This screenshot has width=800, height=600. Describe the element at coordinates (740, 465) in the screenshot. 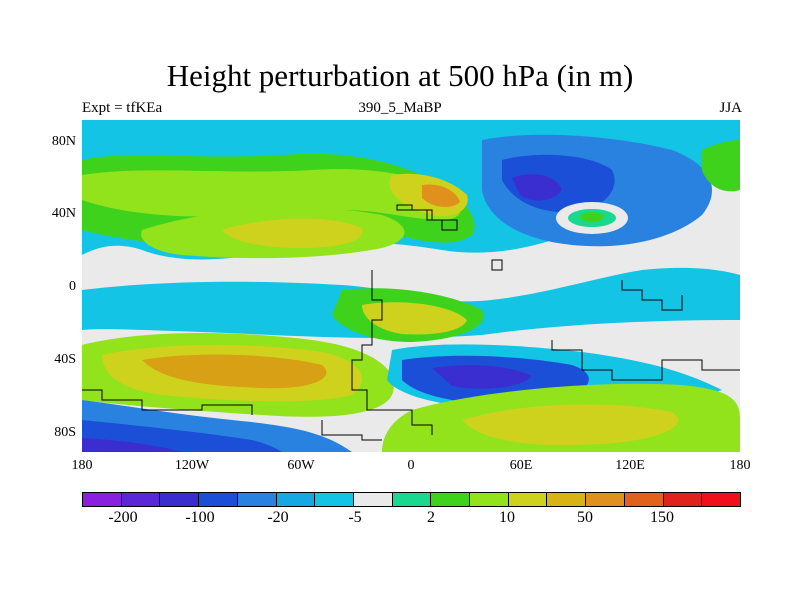

I see `x-tick-180e: 180` at that location.